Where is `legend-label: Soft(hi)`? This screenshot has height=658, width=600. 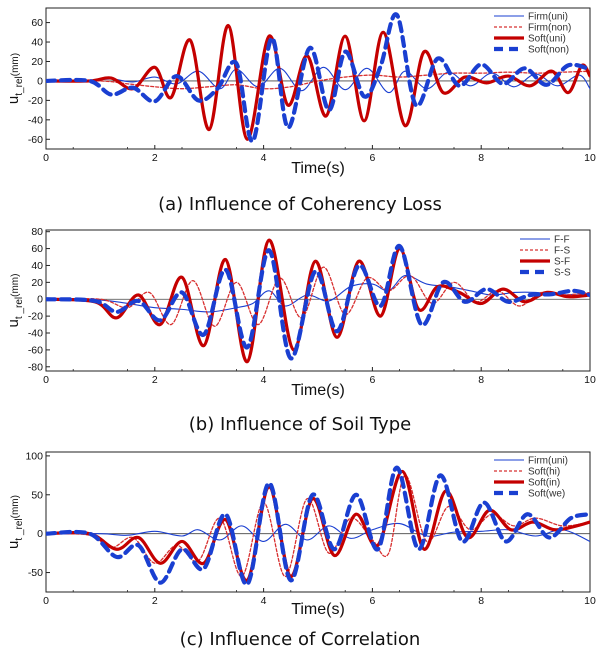
legend-label: Soft(hi) is located at coordinates (544, 472).